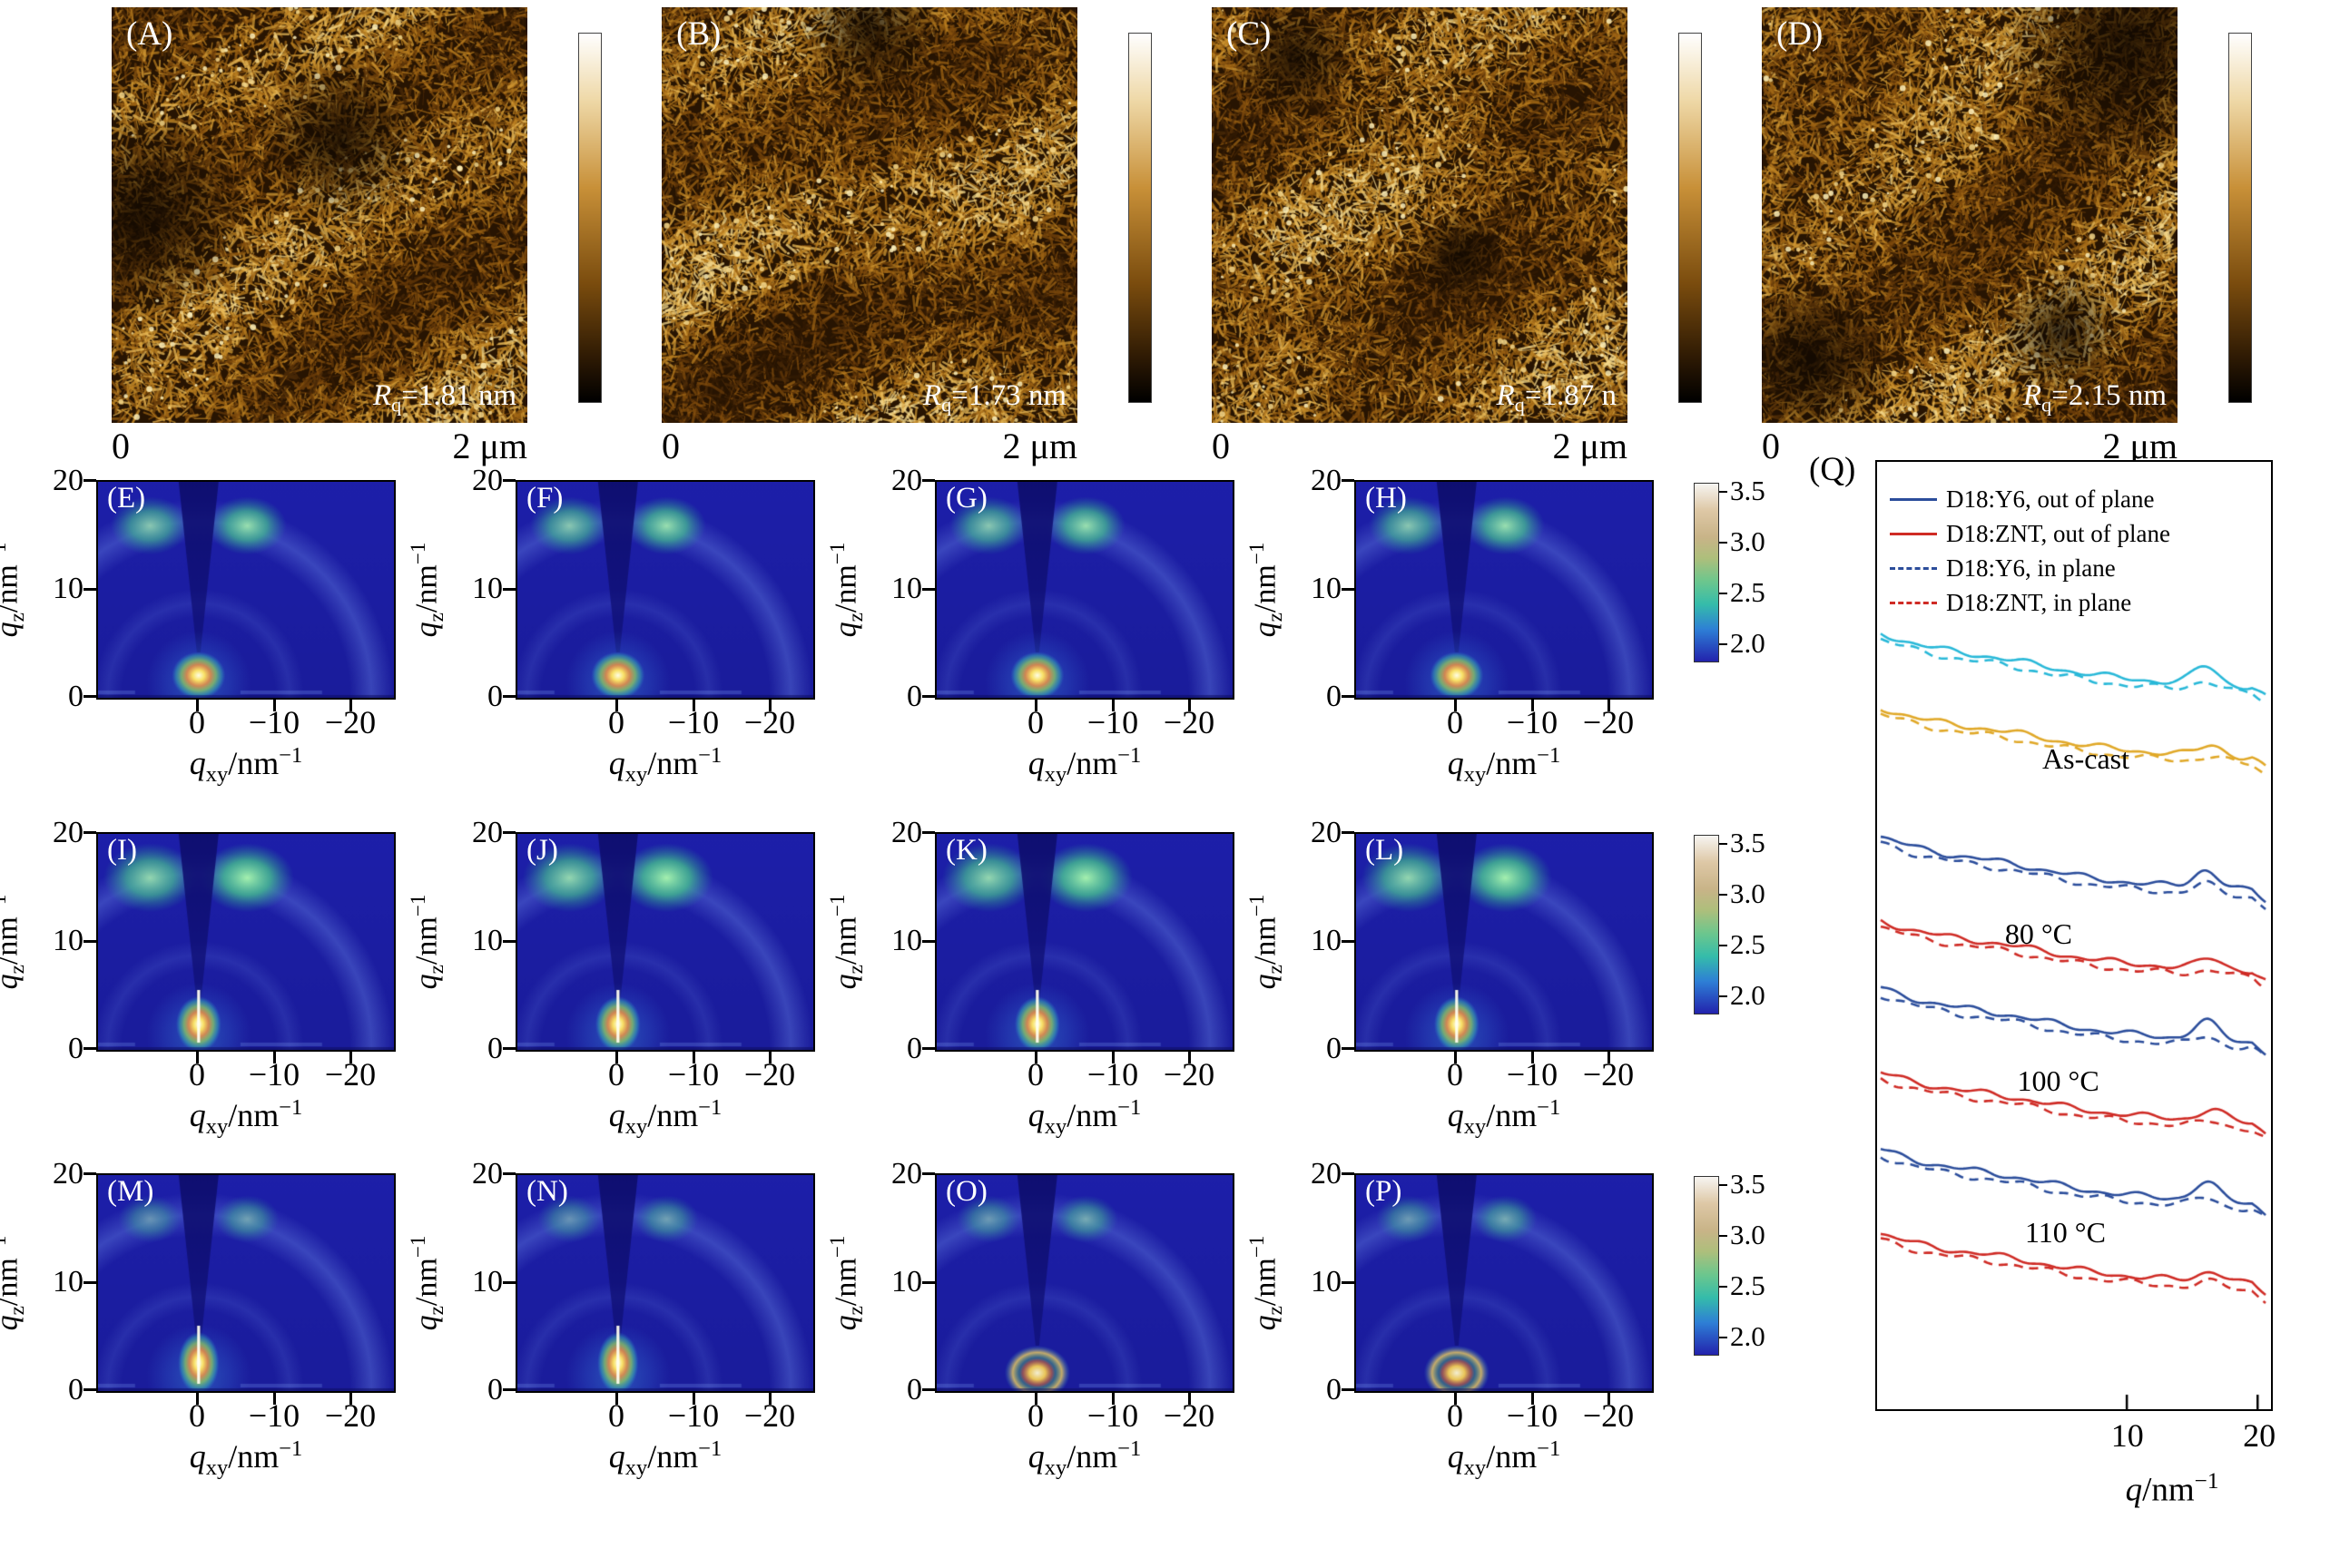 This screenshot has height=1568, width=2330. What do you see at coordinates (1690, 218) in the screenshot?
I see `height-colorbar` at bounding box center [1690, 218].